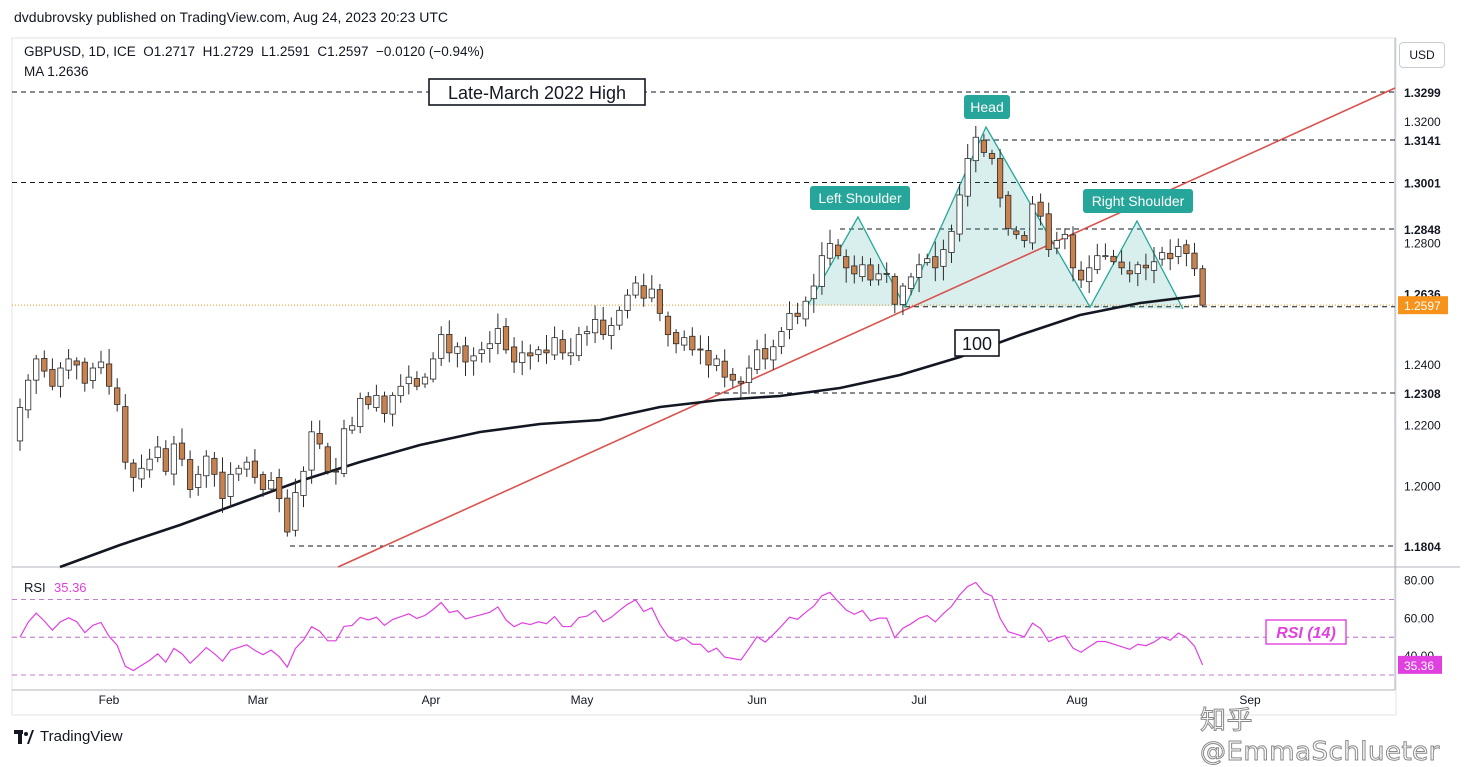 This screenshot has width=1472, height=767. Describe the element at coordinates (1422, 426) in the screenshot. I see `price-tick-label: 1.2200` at that location.